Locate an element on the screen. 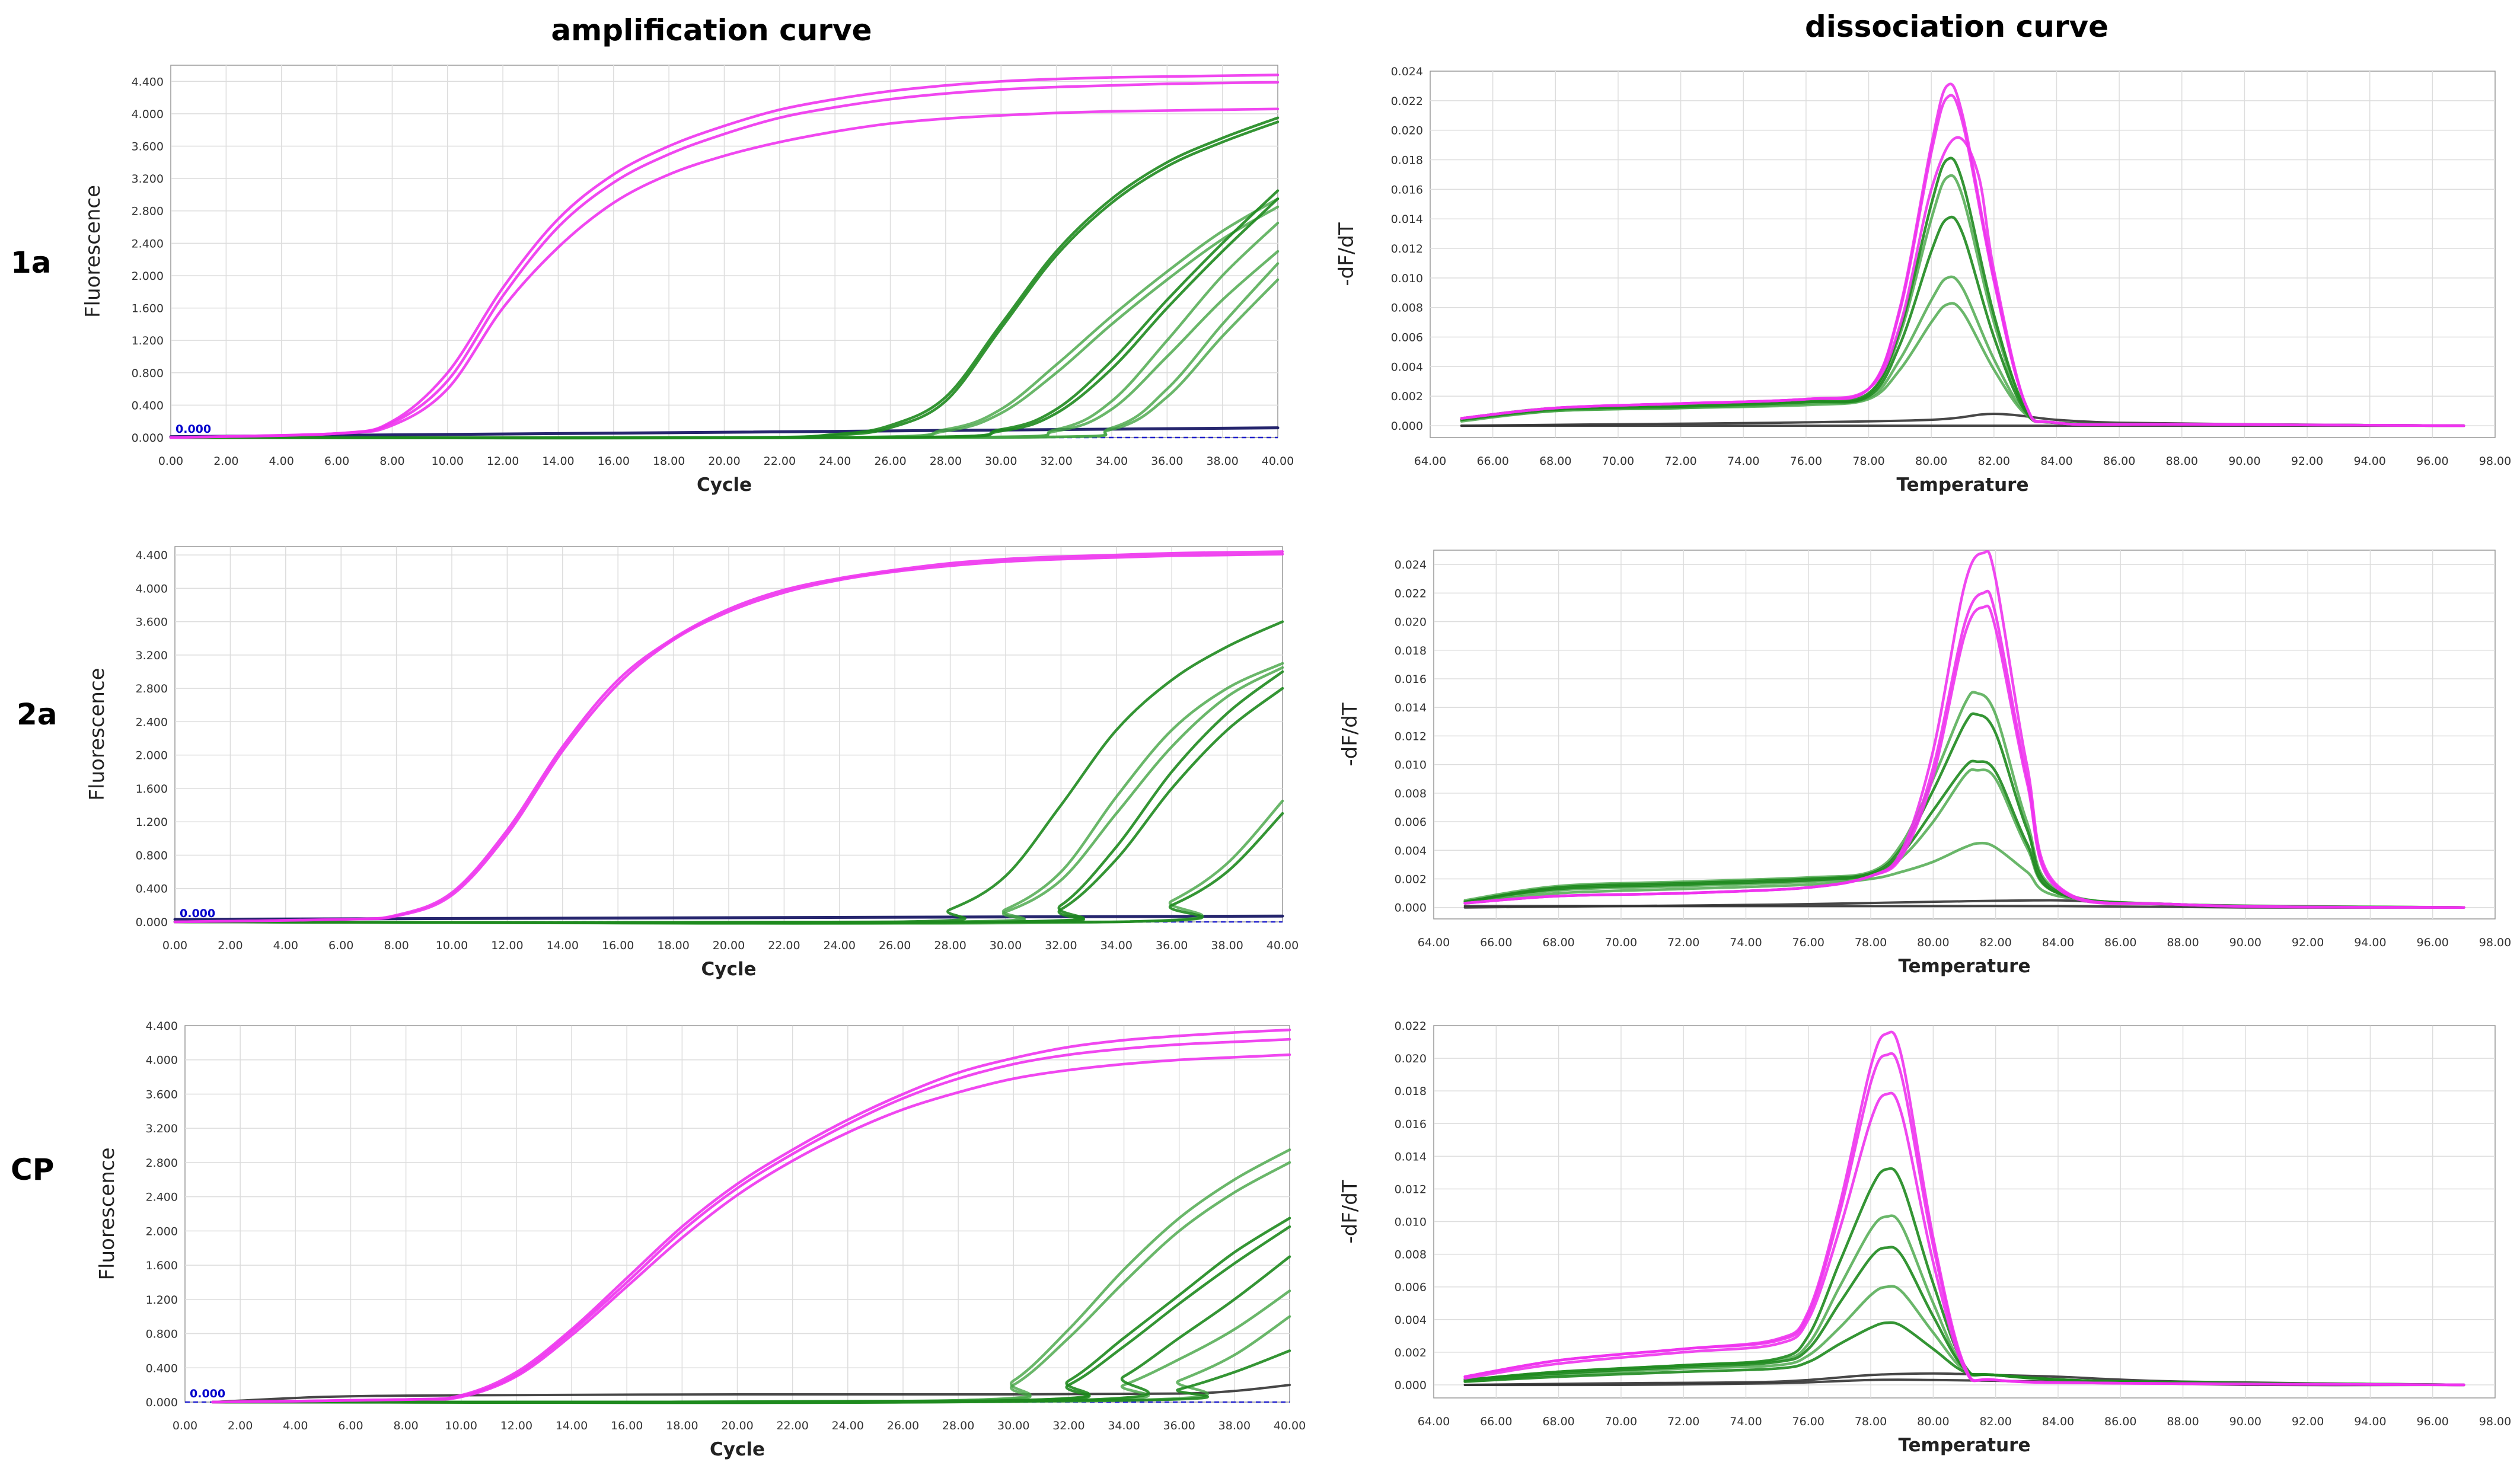 The height and width of the screenshot is (1475, 2520). plot-area is located at coordinates (1964, 735).